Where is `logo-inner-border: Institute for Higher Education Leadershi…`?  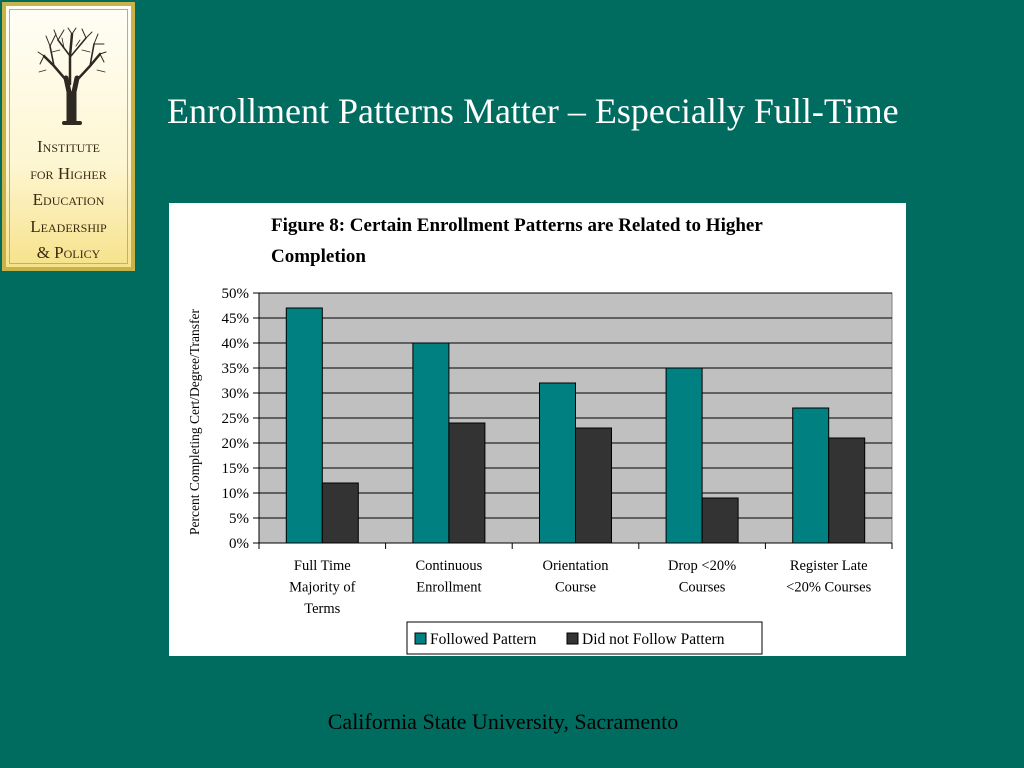 logo-inner-border: Institute for Higher Education Leadershi… is located at coordinates (68, 136).